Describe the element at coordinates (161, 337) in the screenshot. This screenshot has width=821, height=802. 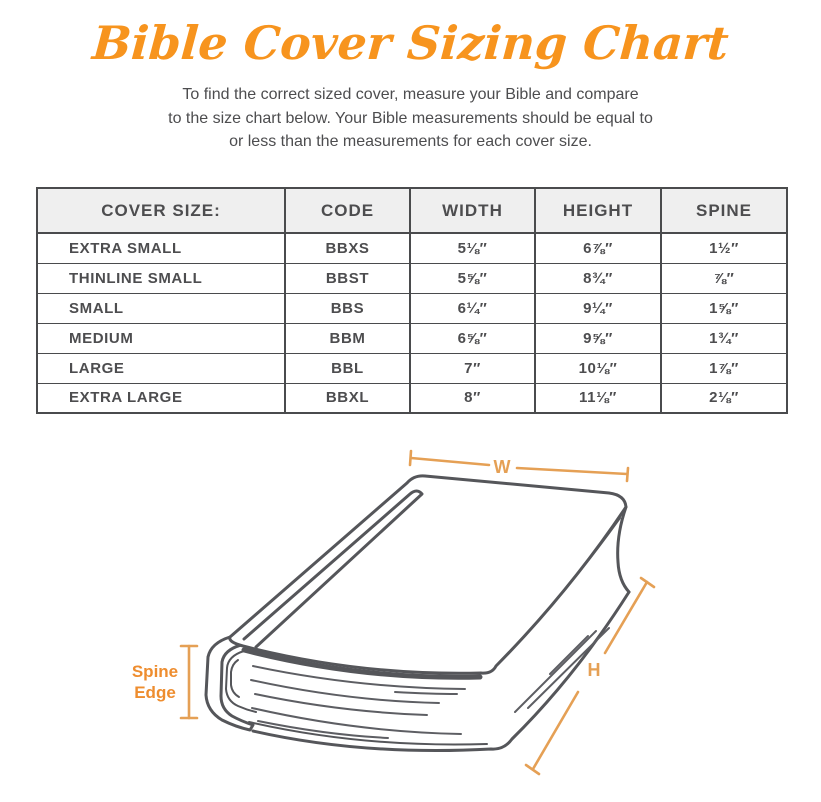
I see `cover-size-cell: MEDIUM` at that location.